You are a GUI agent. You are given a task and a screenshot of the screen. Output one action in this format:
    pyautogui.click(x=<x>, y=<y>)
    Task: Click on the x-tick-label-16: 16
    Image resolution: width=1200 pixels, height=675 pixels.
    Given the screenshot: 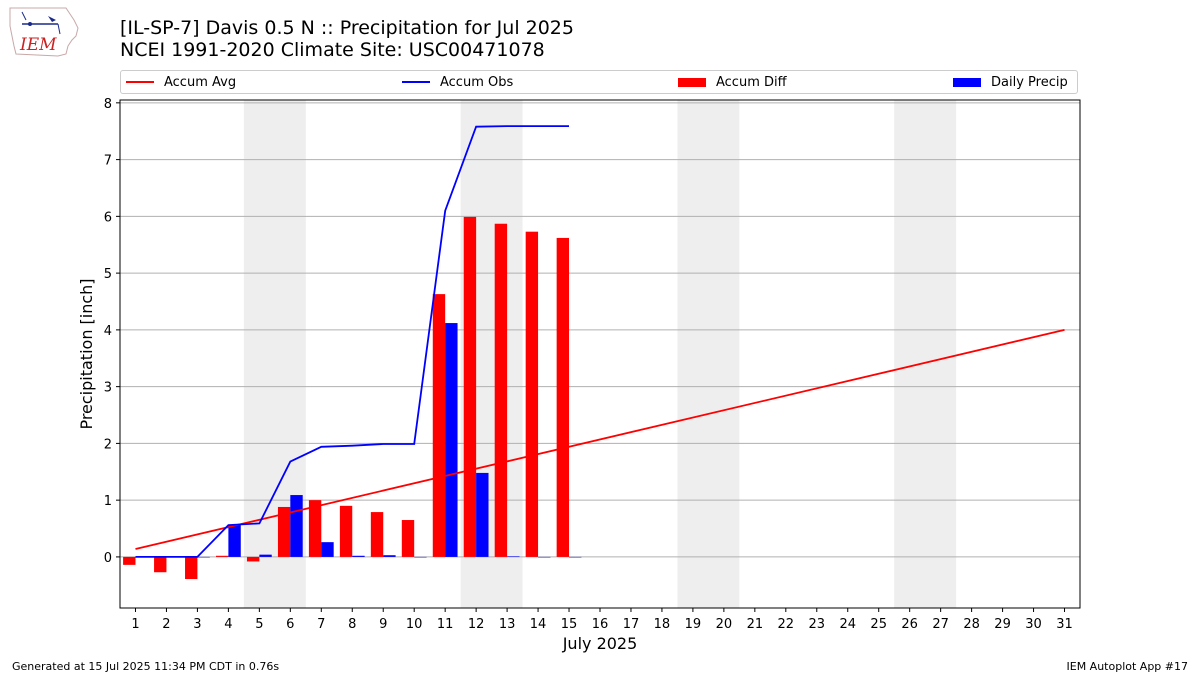 What is the action you would take?
    pyautogui.click(x=600, y=624)
    